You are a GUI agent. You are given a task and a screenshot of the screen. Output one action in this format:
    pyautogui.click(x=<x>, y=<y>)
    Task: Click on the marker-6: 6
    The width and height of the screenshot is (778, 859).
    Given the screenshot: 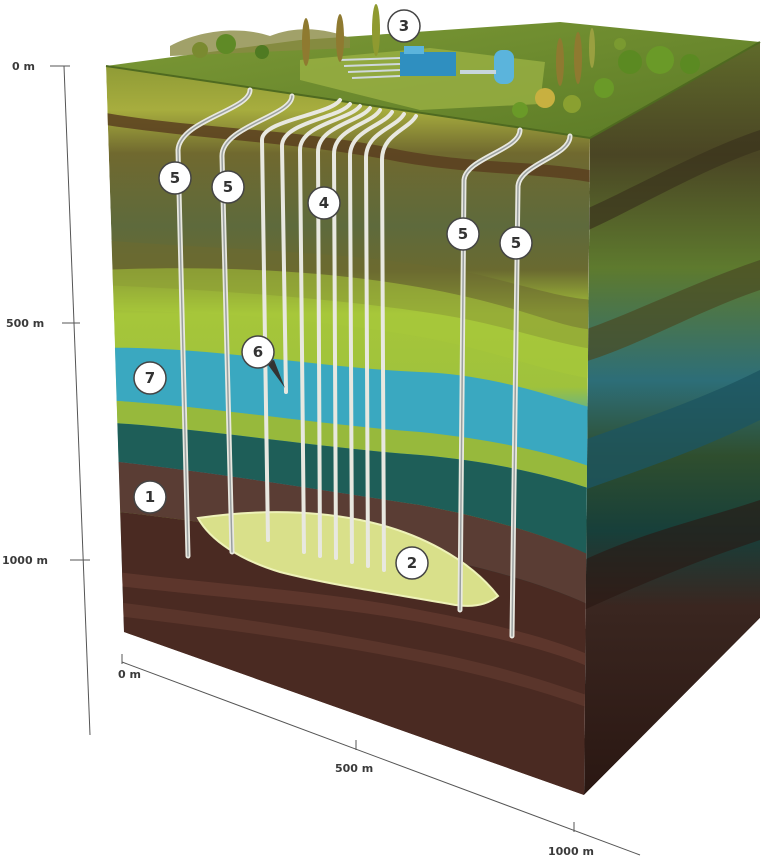 What is the action you would take?
    pyautogui.click(x=263, y=361)
    